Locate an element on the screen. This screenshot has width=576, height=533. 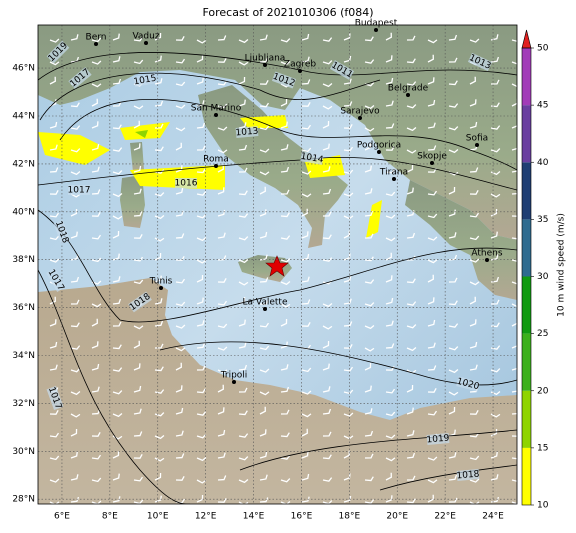
x-tick-label: 8°E is located at coordinates (110, 517).